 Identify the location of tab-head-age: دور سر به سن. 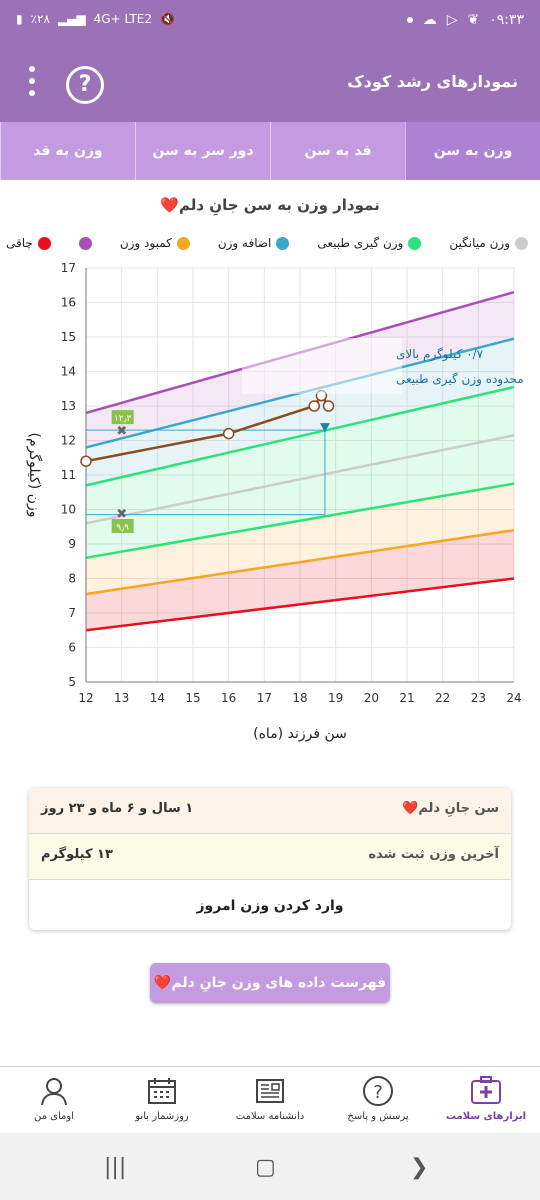
(202, 151).